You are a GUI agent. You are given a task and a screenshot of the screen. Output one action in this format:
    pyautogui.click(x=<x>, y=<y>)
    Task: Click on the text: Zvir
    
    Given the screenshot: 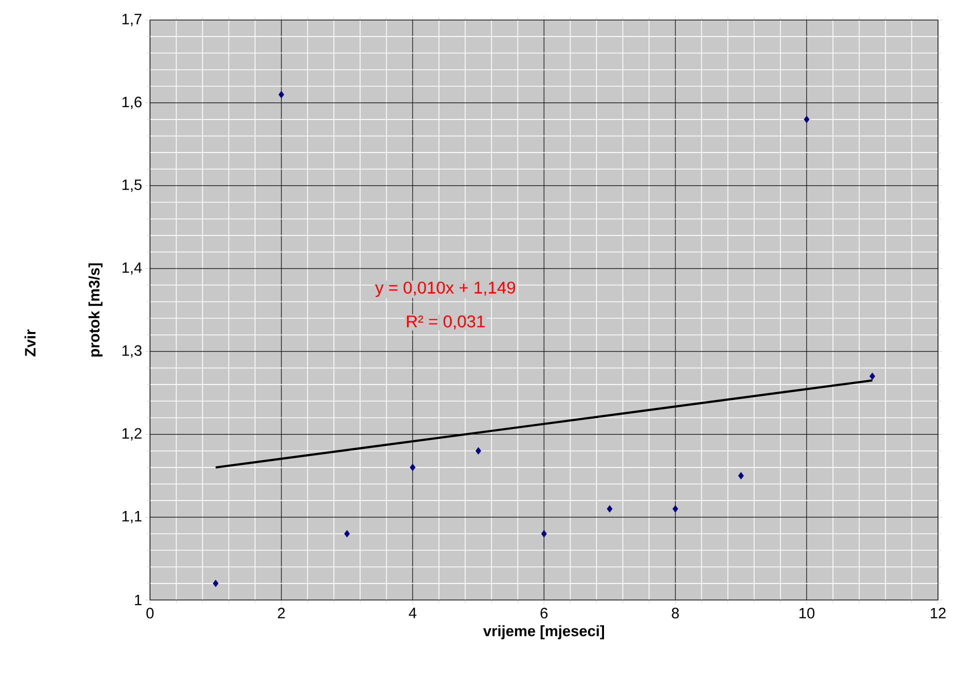 What is the action you would take?
    pyautogui.click(x=30, y=342)
    